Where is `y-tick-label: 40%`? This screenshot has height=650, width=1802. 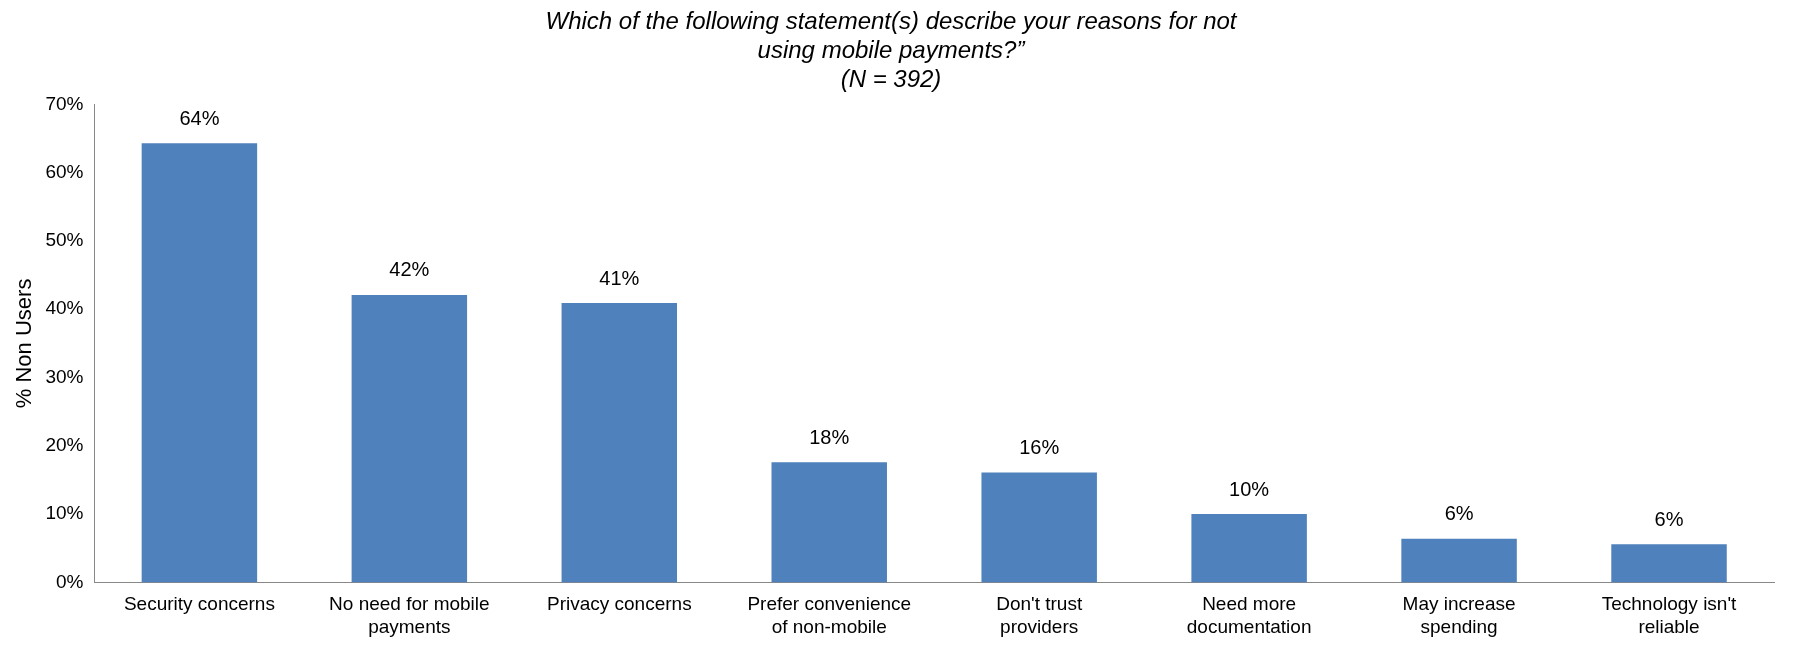 y-tick-label: 40% is located at coordinates (64, 308).